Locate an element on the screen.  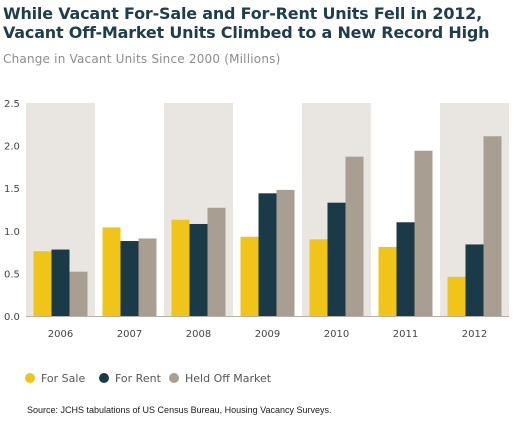
legend-label-for-rent: For Rent is located at coordinates (138, 378).